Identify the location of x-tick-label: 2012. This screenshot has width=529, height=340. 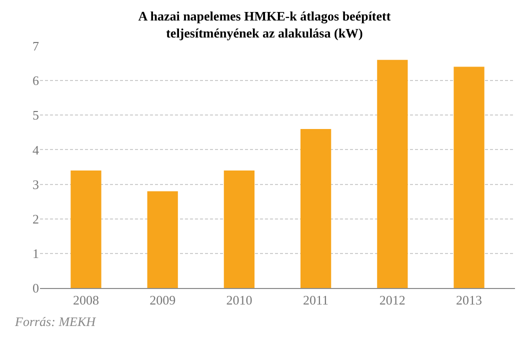
(392, 300).